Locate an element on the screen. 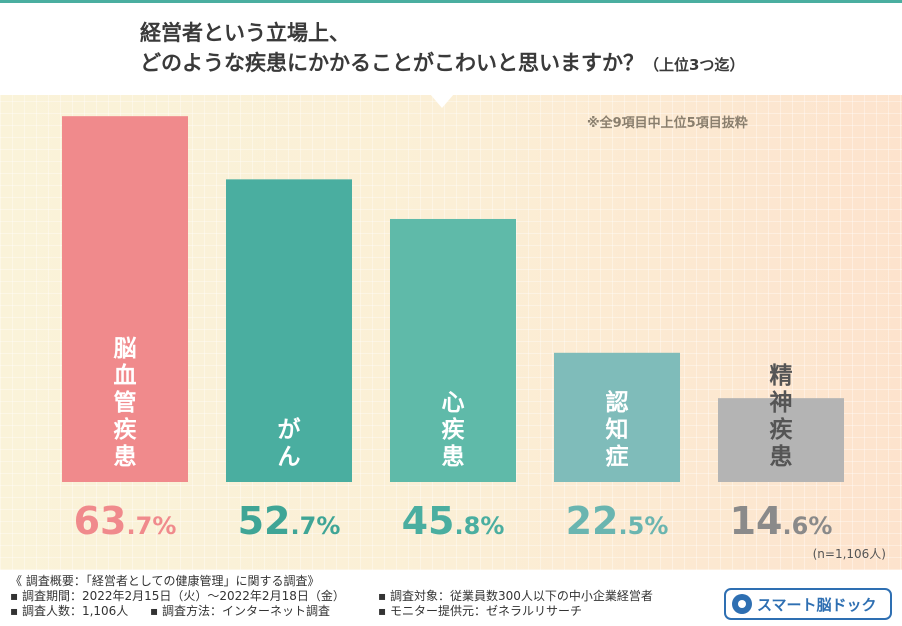 This screenshot has width=902, height=626. footer-heading: 《 調査概要：「経営者としての健康管理」に関する調査》 is located at coordinates (165, 581).